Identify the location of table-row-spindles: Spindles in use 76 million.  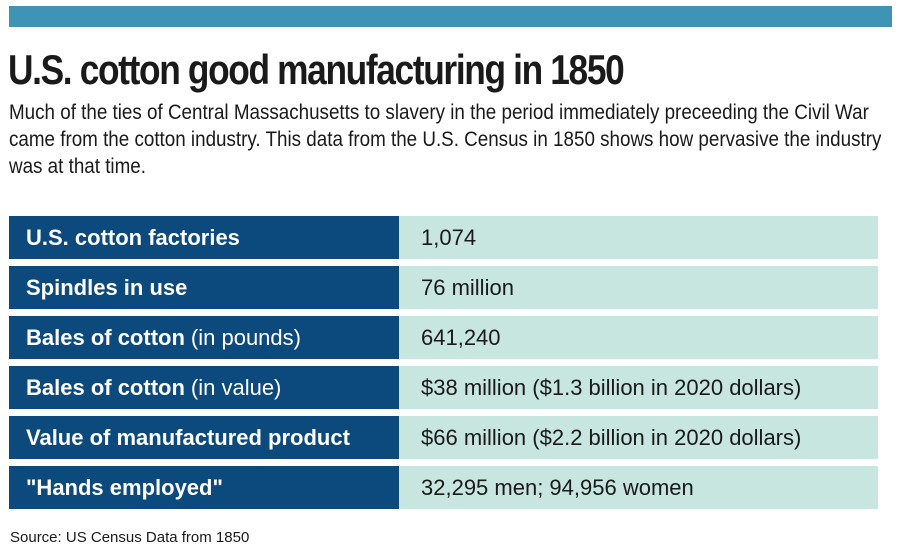
(443, 287).